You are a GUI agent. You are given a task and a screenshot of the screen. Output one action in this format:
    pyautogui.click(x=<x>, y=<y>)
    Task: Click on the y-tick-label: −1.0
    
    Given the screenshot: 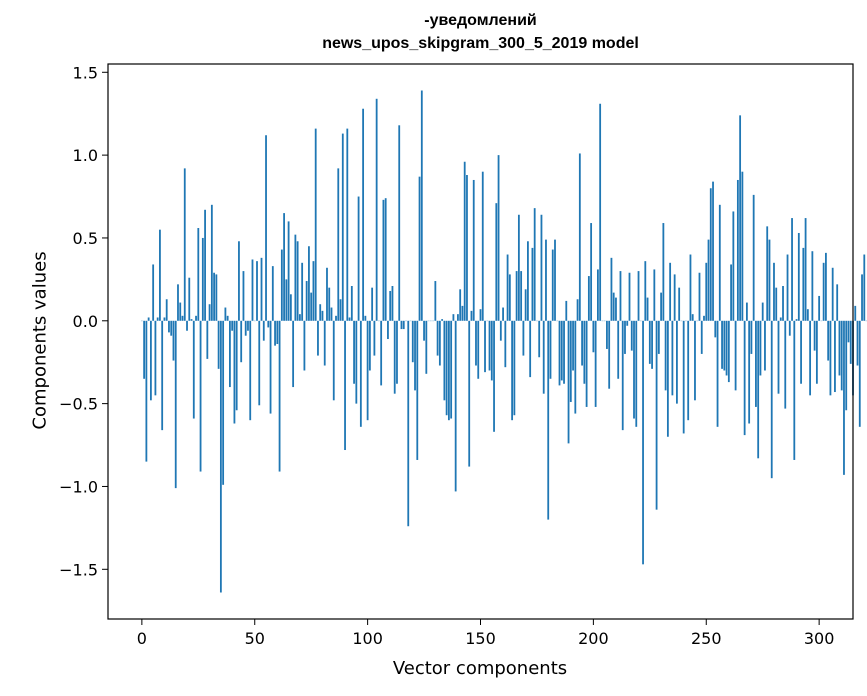 What is the action you would take?
    pyautogui.click(x=78, y=486)
    